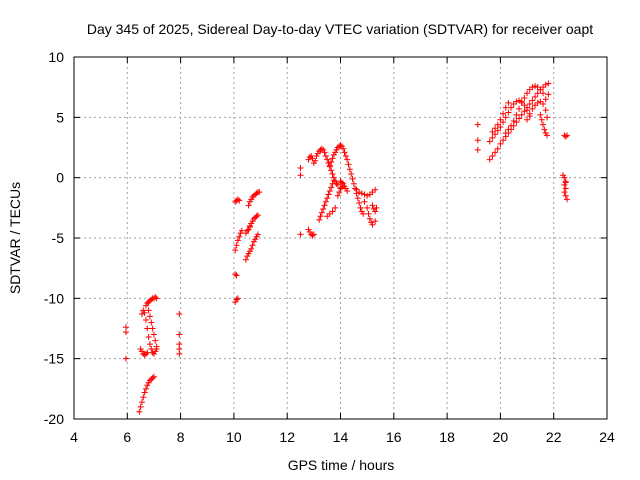 The image size is (640, 480). I want to click on y-tick-label: 5, so click(60, 117).